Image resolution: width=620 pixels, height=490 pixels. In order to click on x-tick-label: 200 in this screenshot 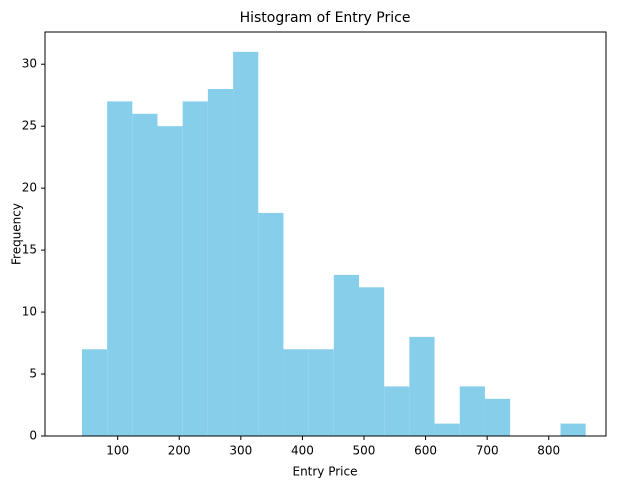, I will do `click(179, 451)`.